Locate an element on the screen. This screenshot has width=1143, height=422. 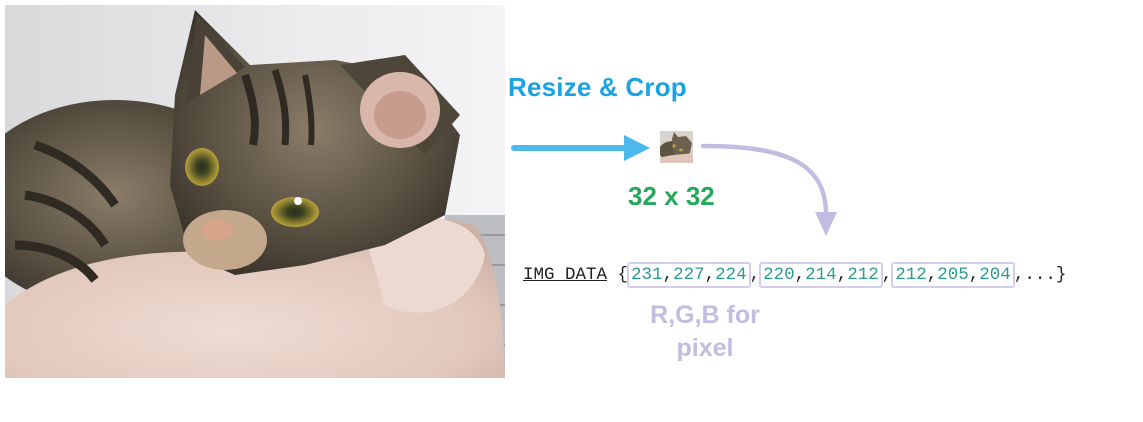
green-value: 205 is located at coordinates (953, 275).